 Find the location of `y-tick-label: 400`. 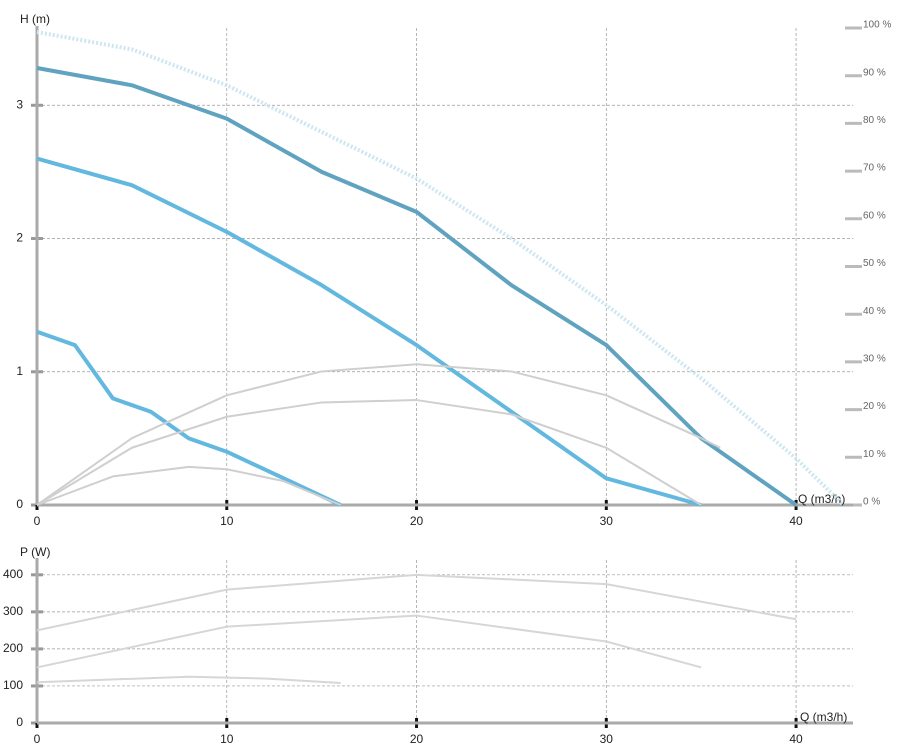

y-tick-label: 400 is located at coordinates (13, 574).